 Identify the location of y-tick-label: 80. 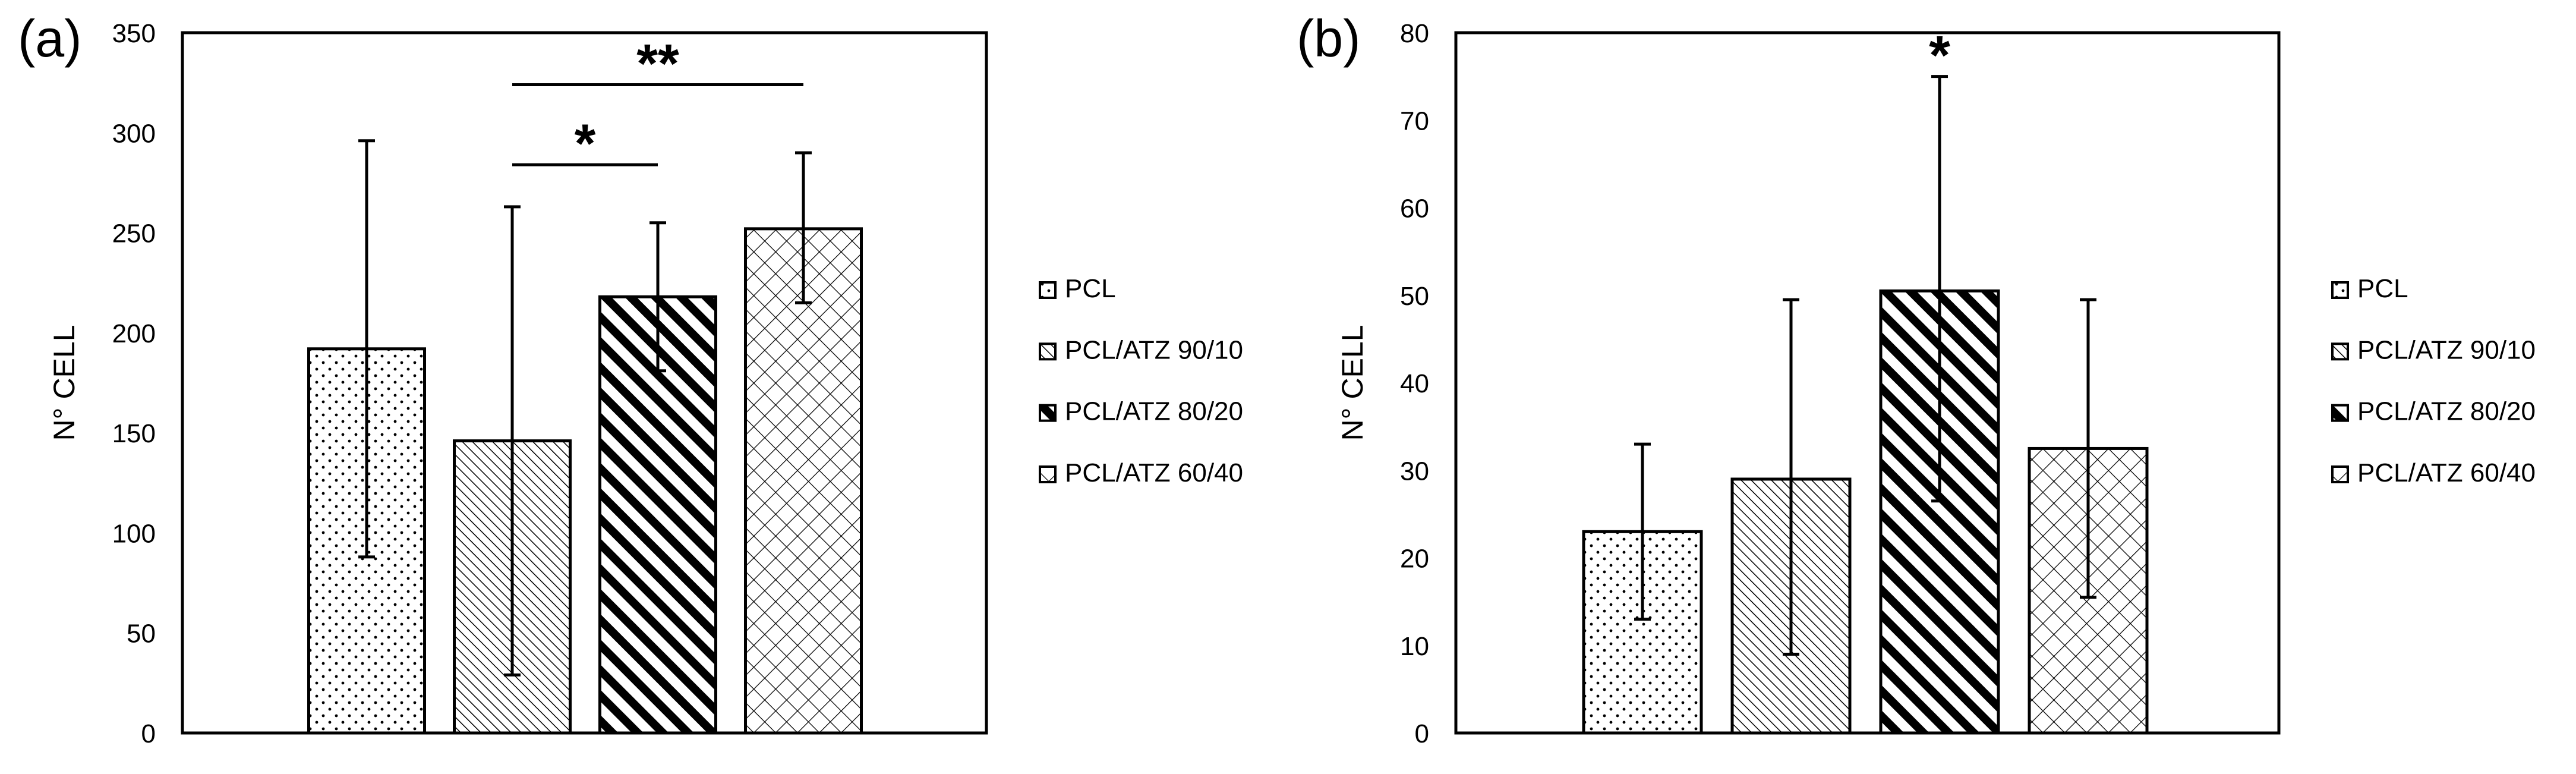
(1414, 33).